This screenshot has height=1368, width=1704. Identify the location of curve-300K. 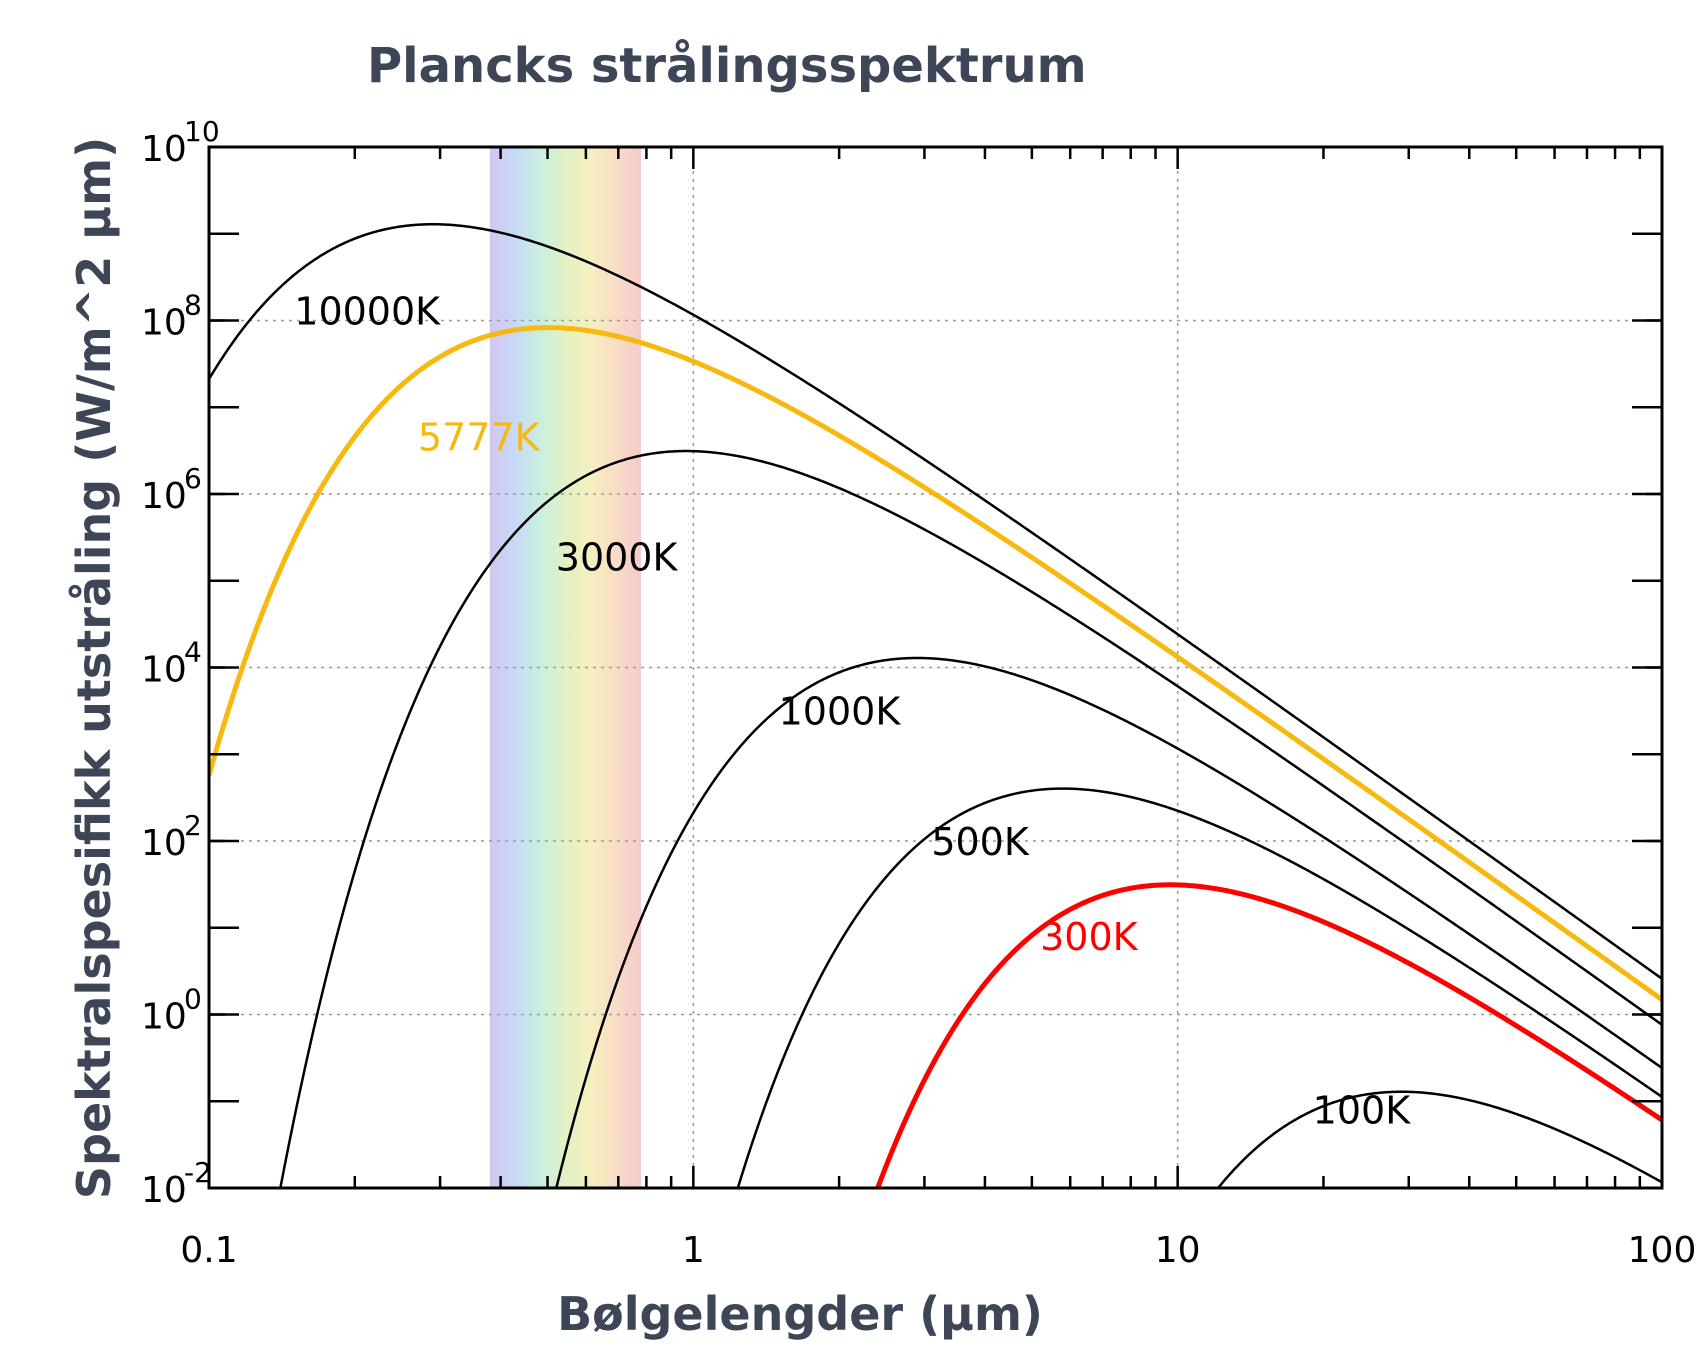
(1268, 1035).